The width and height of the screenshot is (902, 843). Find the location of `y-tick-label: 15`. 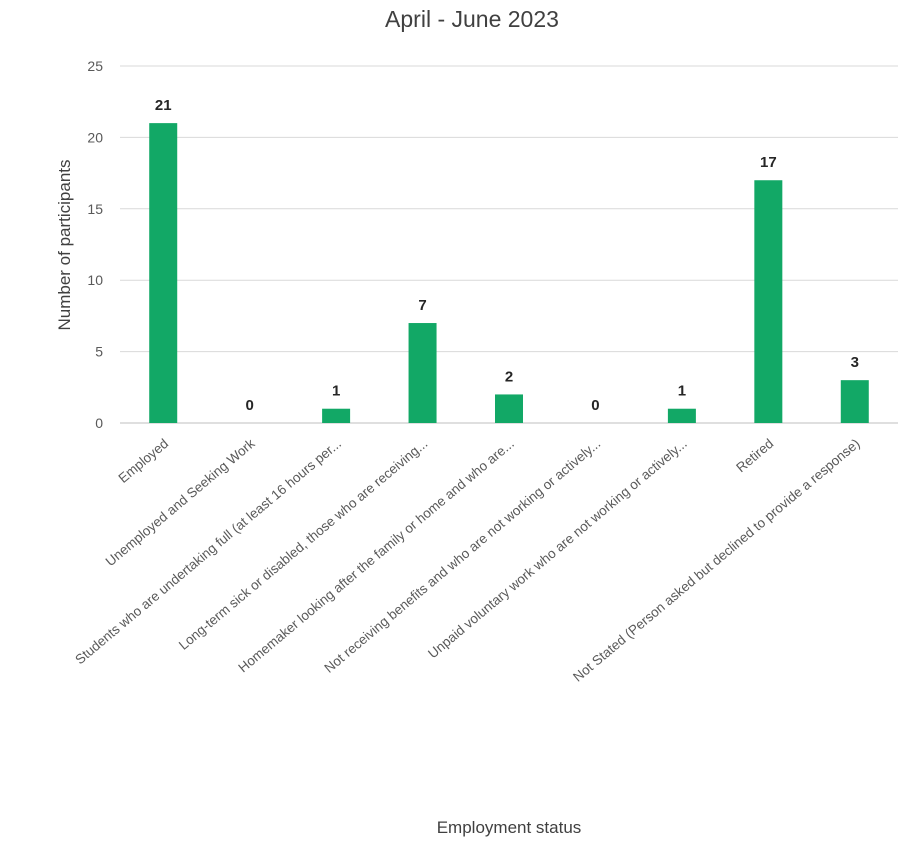

y-tick-label: 15 is located at coordinates (95, 209).